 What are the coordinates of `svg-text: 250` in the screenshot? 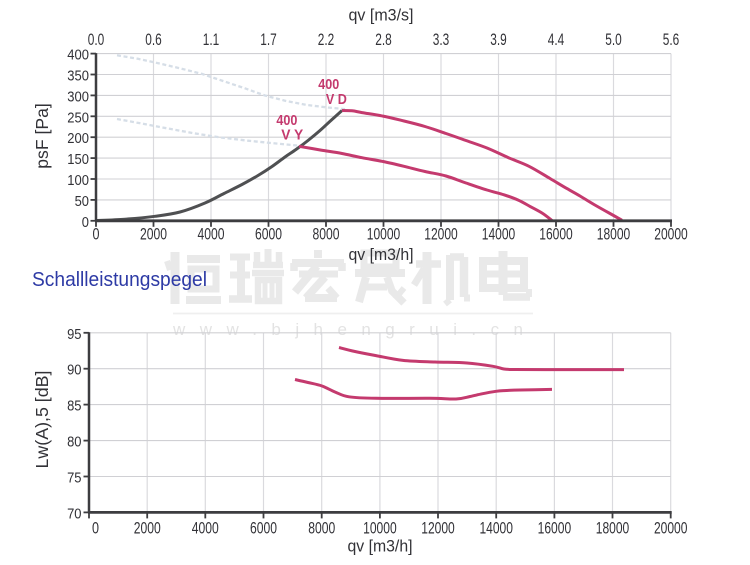 It's located at (78, 118).